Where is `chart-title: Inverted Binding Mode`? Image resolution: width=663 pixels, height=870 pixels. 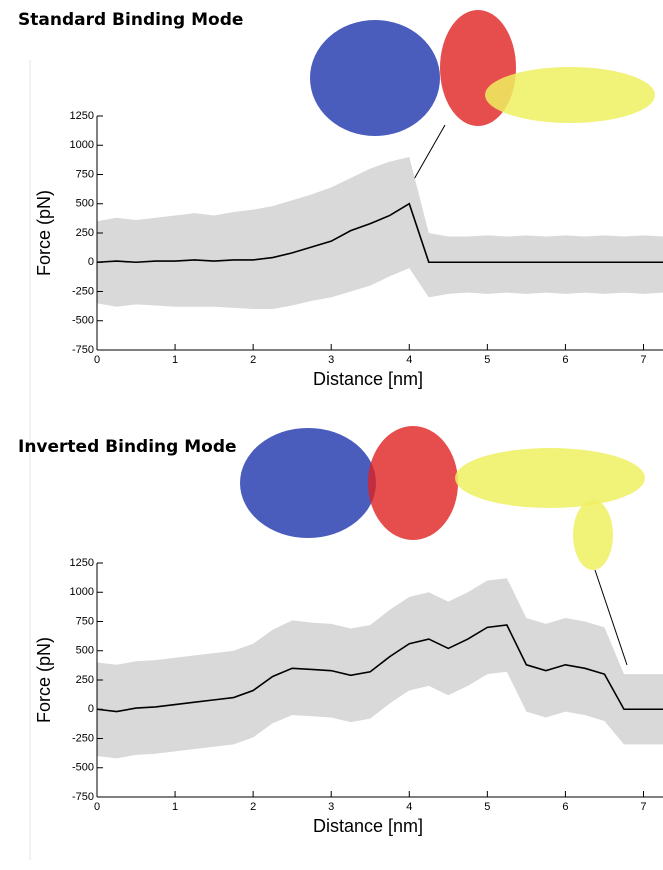 chart-title: Inverted Binding Mode is located at coordinates (127, 447).